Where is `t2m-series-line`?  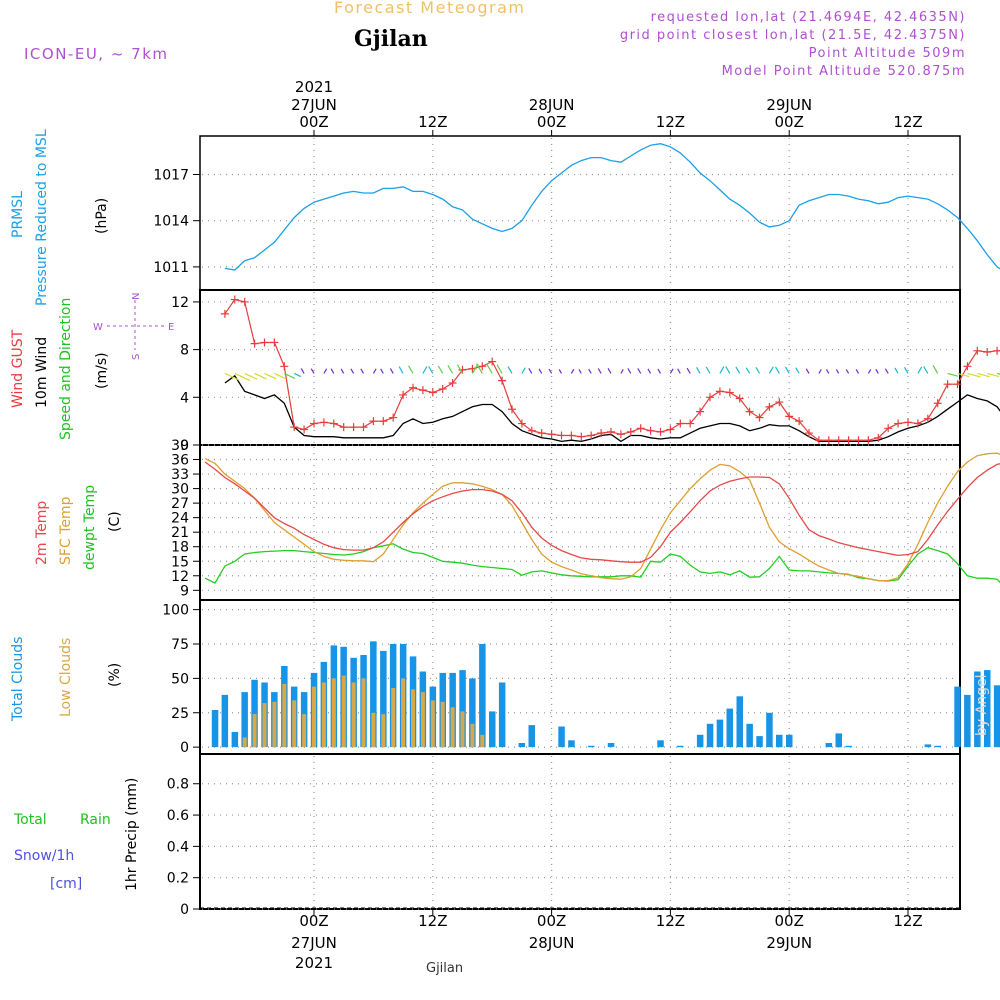
t2m-series-line is located at coordinates (602, 512).